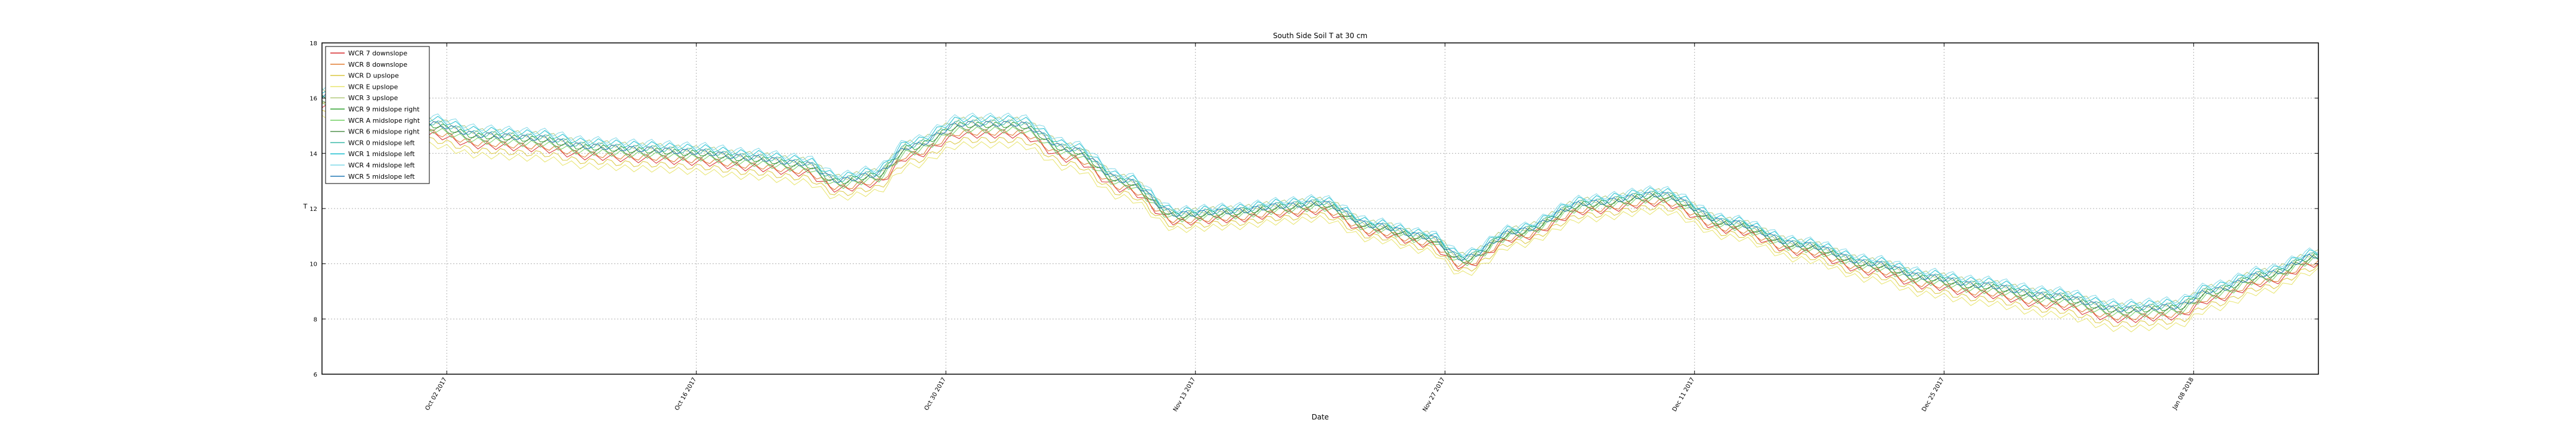 This screenshot has width=2576, height=429. Describe the element at coordinates (316, 375) in the screenshot. I see `y-tick-label: 6` at that location.